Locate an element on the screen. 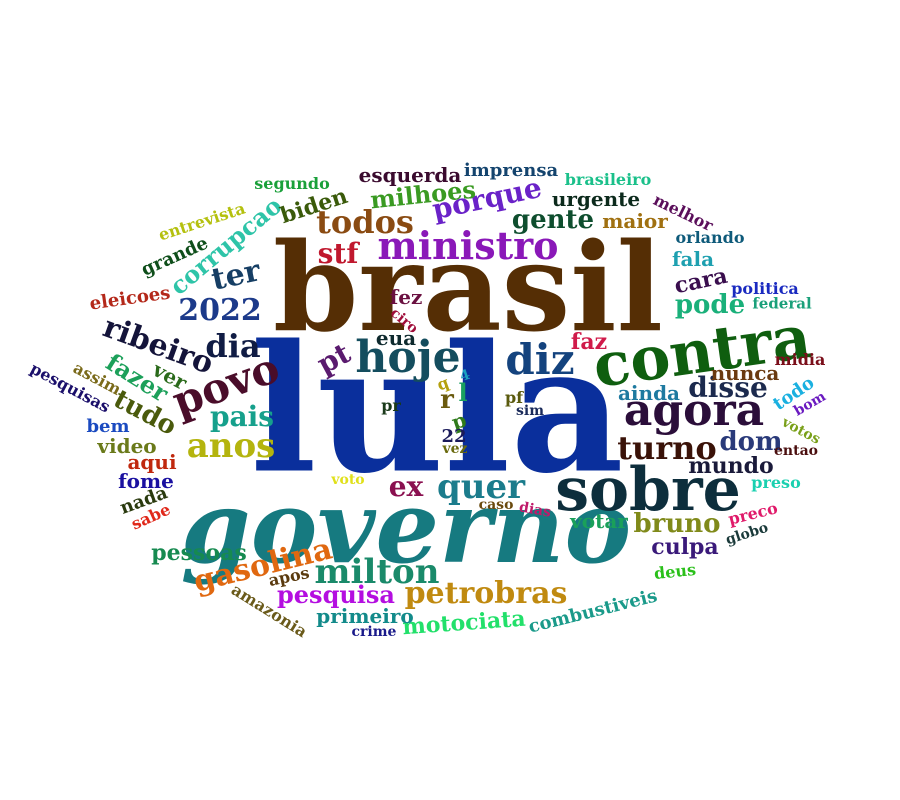  word-ex: ex is located at coordinates (406, 486).